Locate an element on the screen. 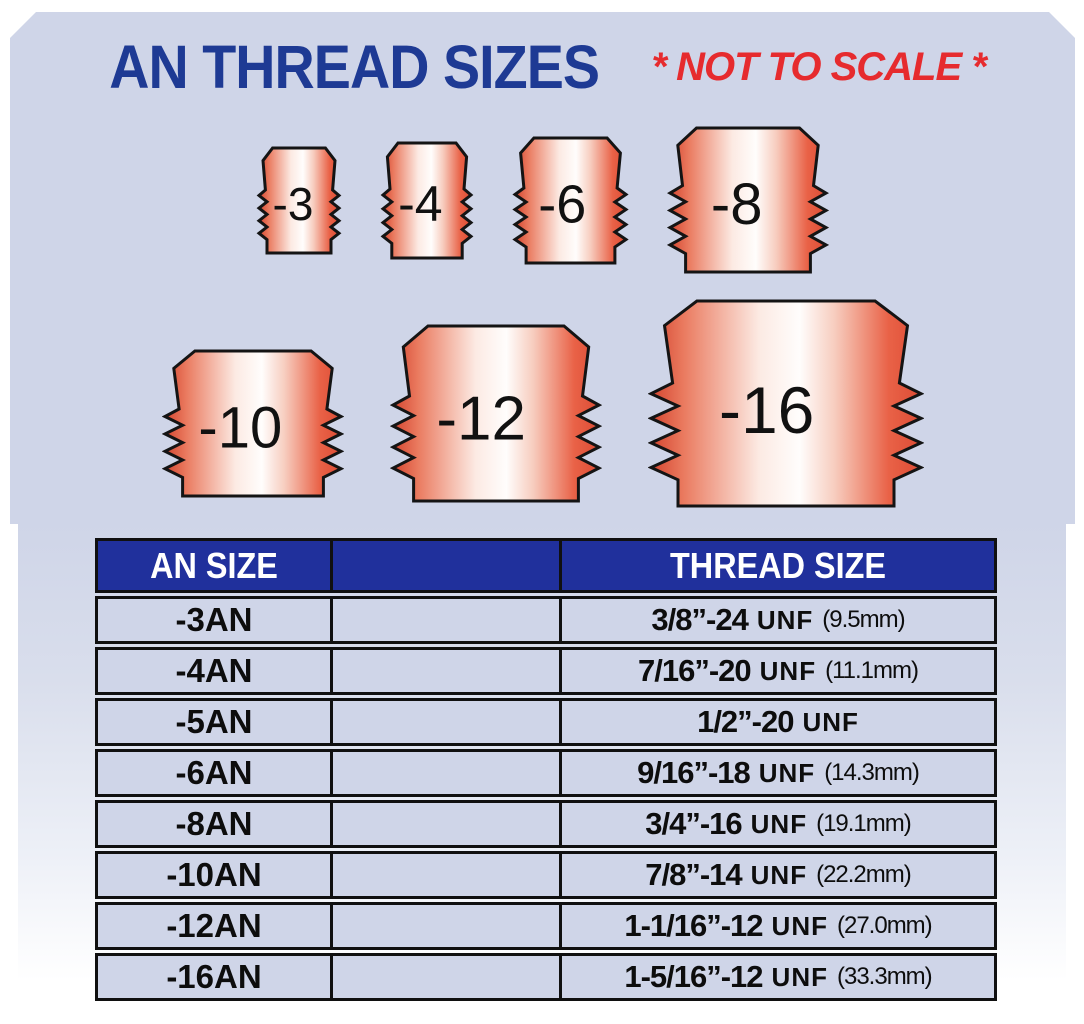 The image size is (1084, 1024). thread-mm-equivalent: (22.2mm) is located at coordinates (864, 874).